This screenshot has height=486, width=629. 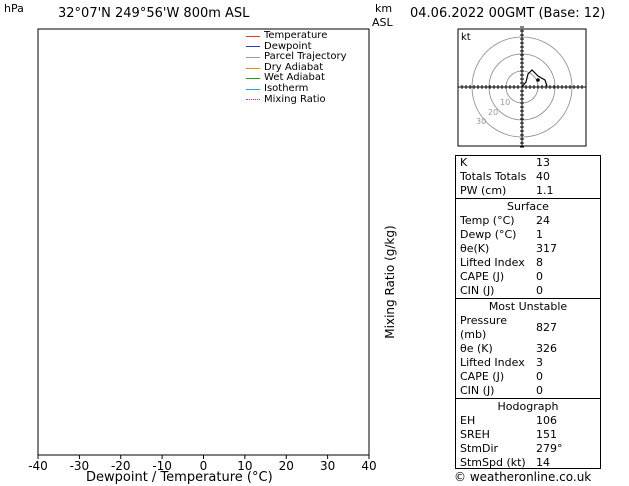 I want to click on x-axis-tick-label: 30, so click(x=327, y=466).